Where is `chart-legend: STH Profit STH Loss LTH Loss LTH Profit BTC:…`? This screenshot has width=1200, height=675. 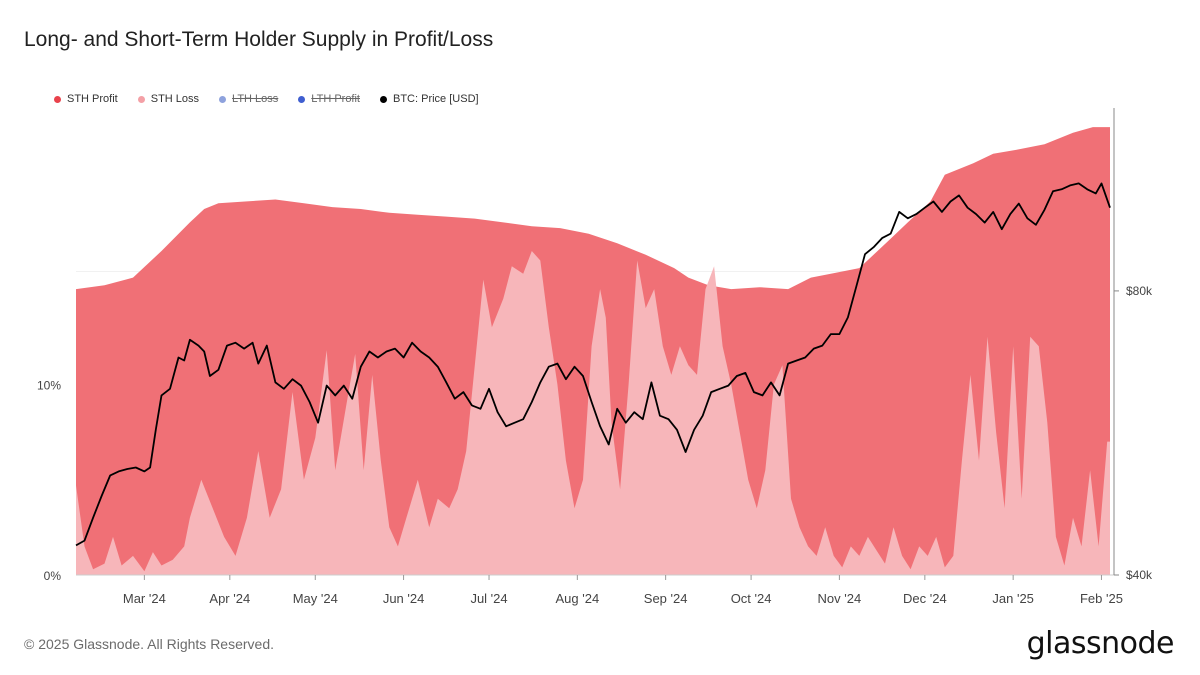 chart-legend: STH Profit STH Loss LTH Loss LTH Profit BTC:… is located at coordinates (276, 99).